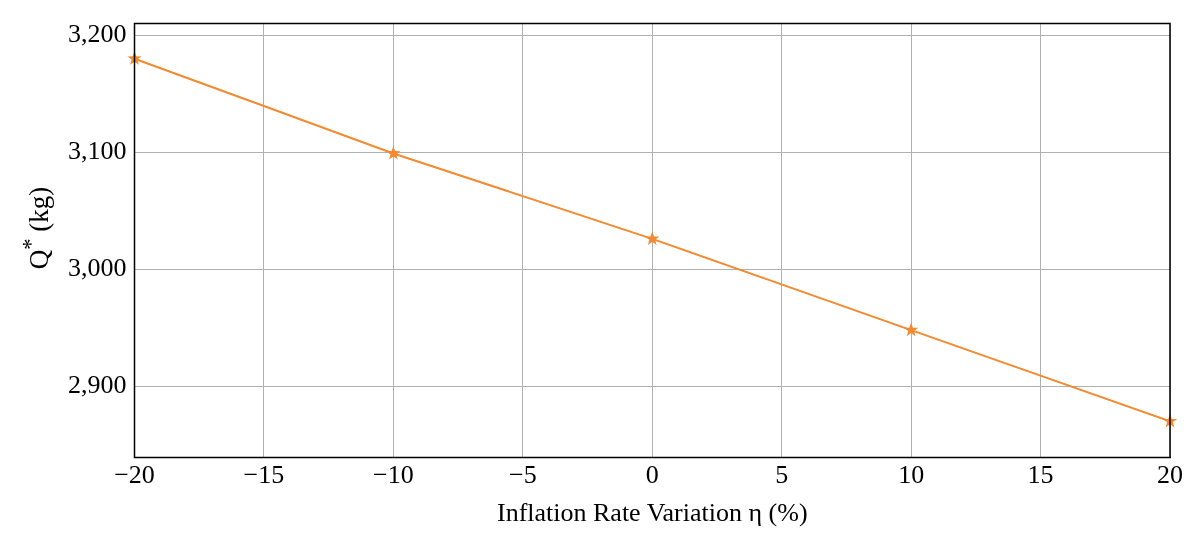  Describe the element at coordinates (652, 475) in the screenshot. I see `x-tick-label: 0` at that location.